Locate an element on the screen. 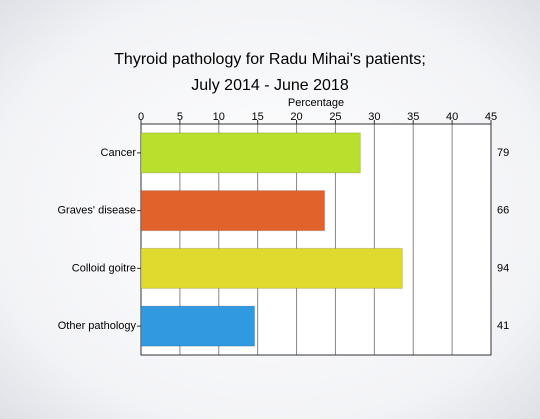 This screenshot has width=540, height=419. x-tick-label: 10 is located at coordinates (219, 117).